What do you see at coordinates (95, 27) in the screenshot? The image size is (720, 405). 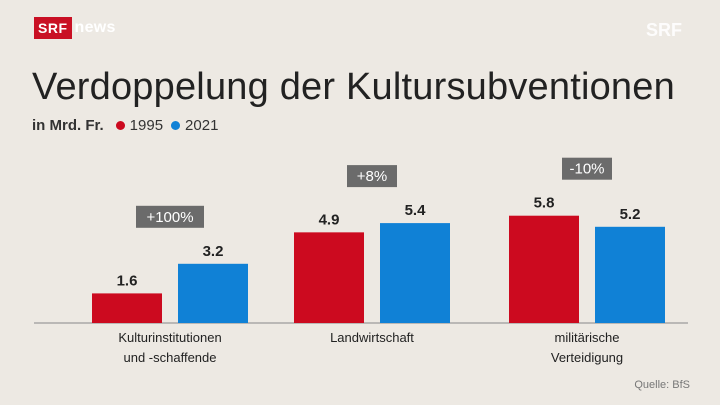 I see `logo-news: news` at bounding box center [95, 27].